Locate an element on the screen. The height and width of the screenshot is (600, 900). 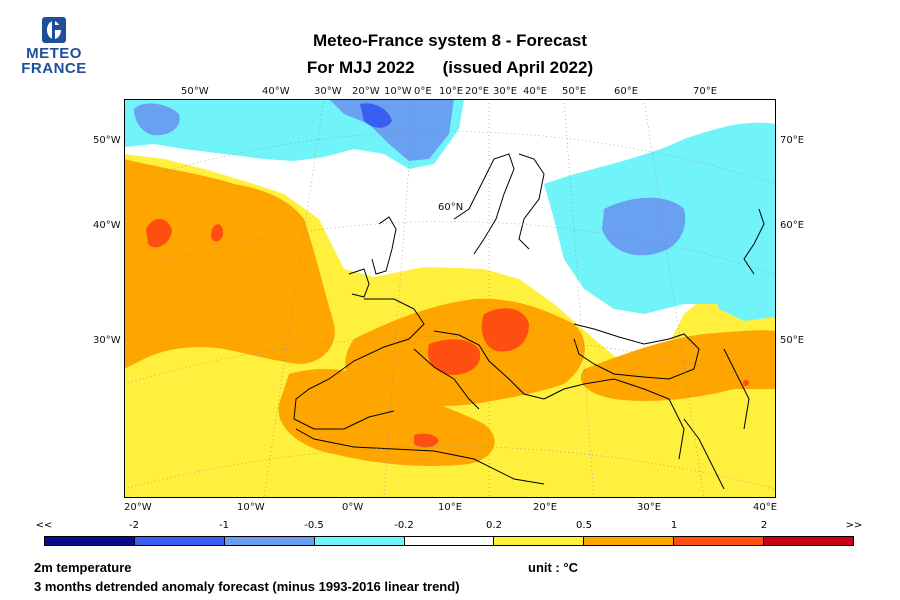
color-legend-bar is located at coordinates (449, 541).